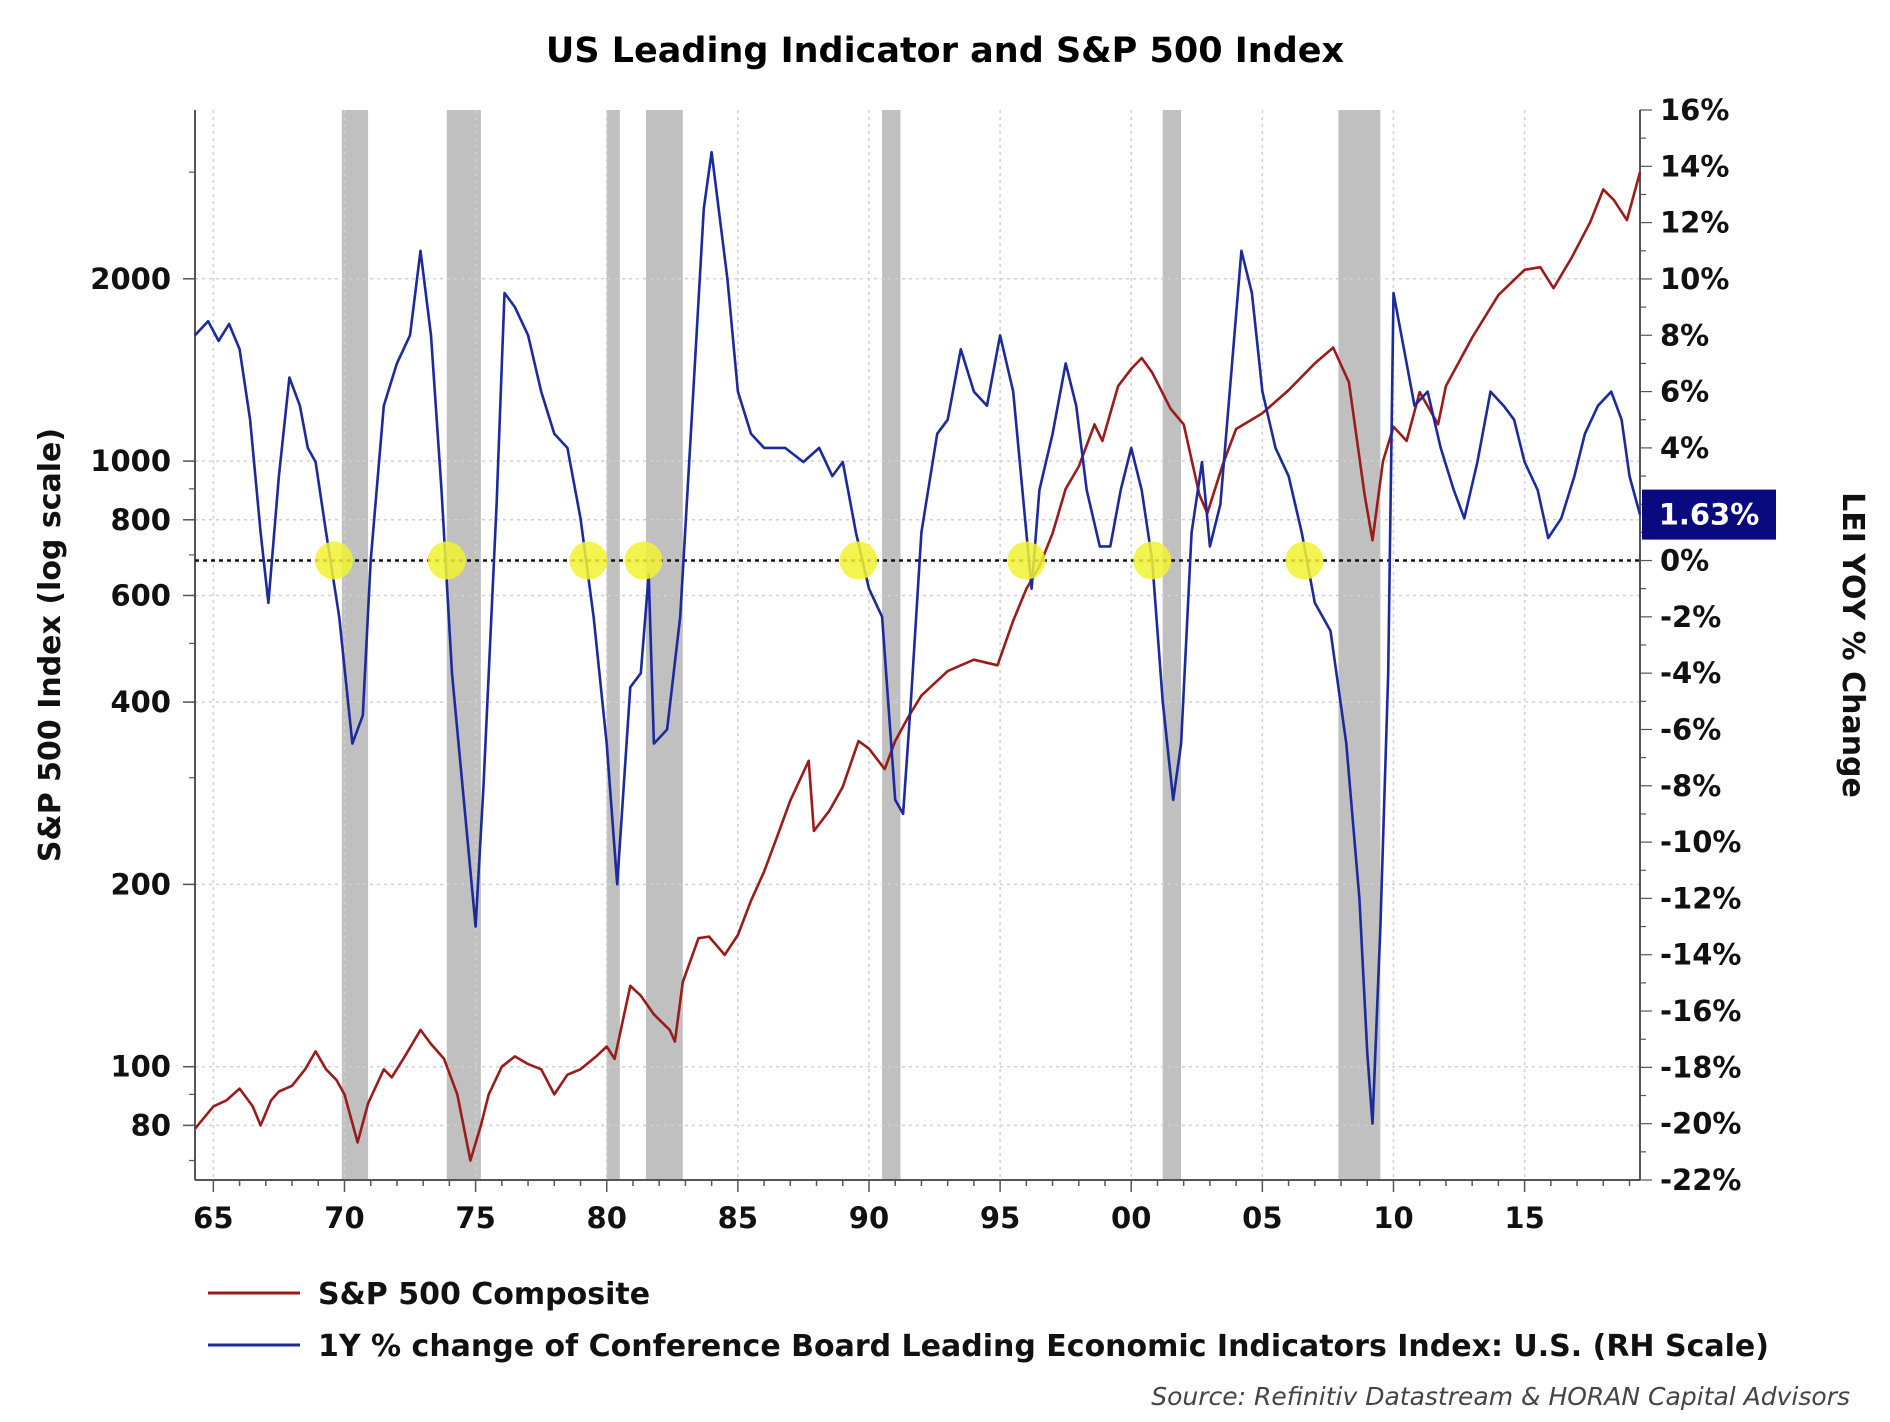  I want to click on y-left-tick-label-600: 600, so click(140, 595).